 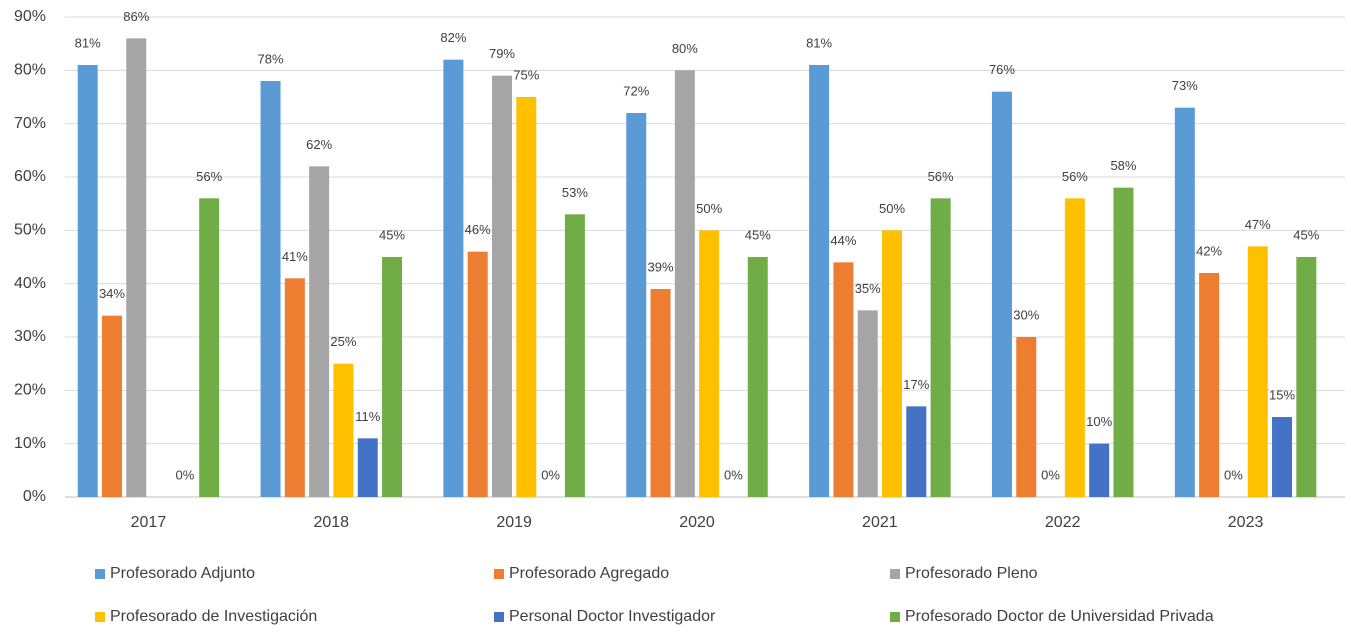 What do you see at coordinates (502, 53) in the screenshot?
I see `data-label: 79%` at bounding box center [502, 53].